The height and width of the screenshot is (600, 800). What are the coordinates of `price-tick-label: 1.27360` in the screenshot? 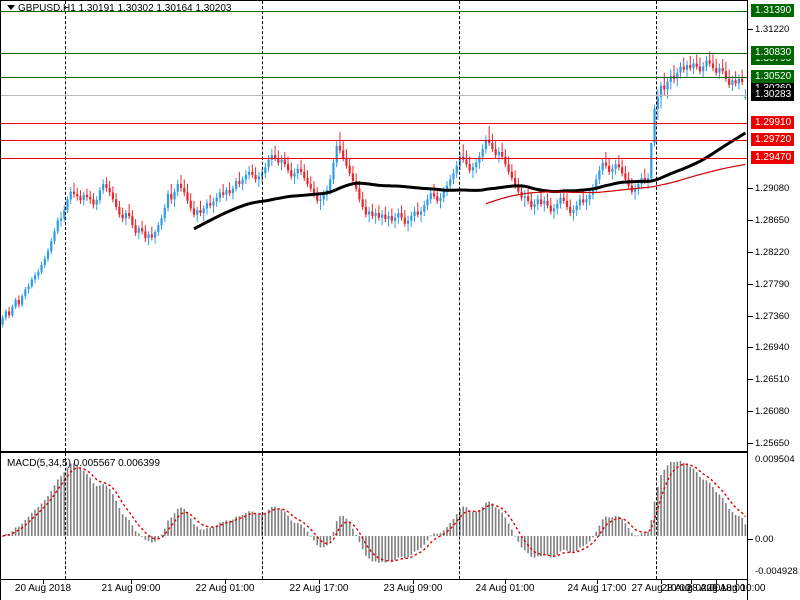 It's located at (774, 317).